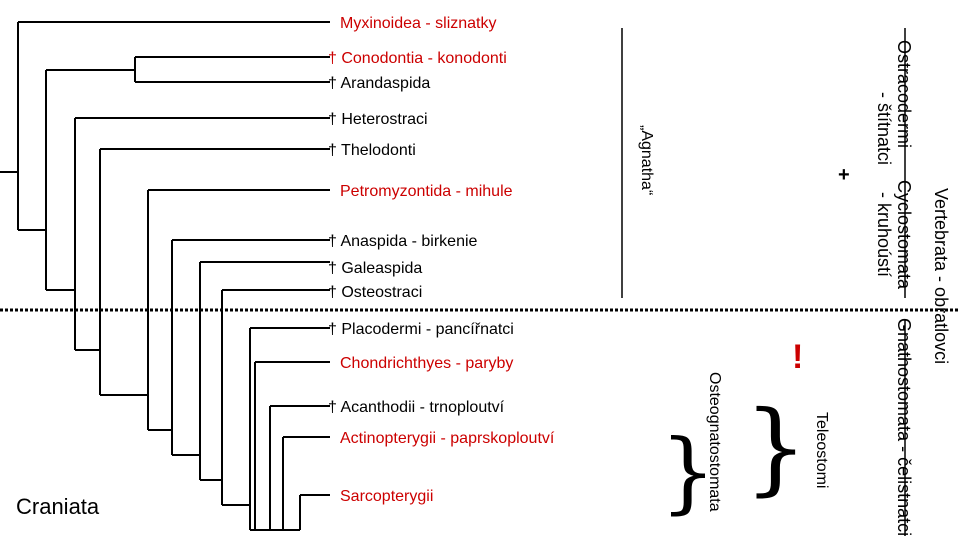 The width and height of the screenshot is (960, 540). I want to click on taxon-anaspida: † Anaspida - birkenie, so click(403, 241).